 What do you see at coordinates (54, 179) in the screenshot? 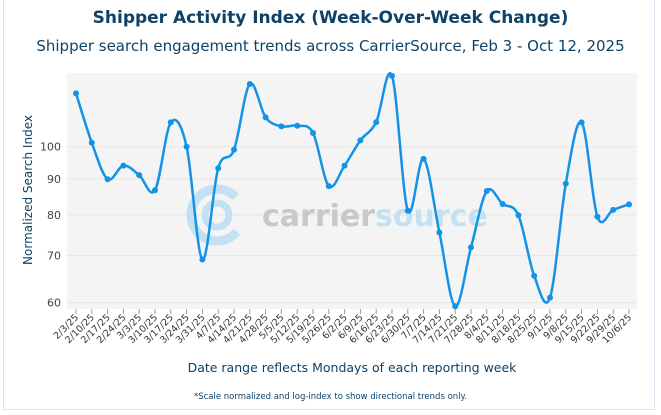
I see `y-tick-label: 90` at bounding box center [54, 179].